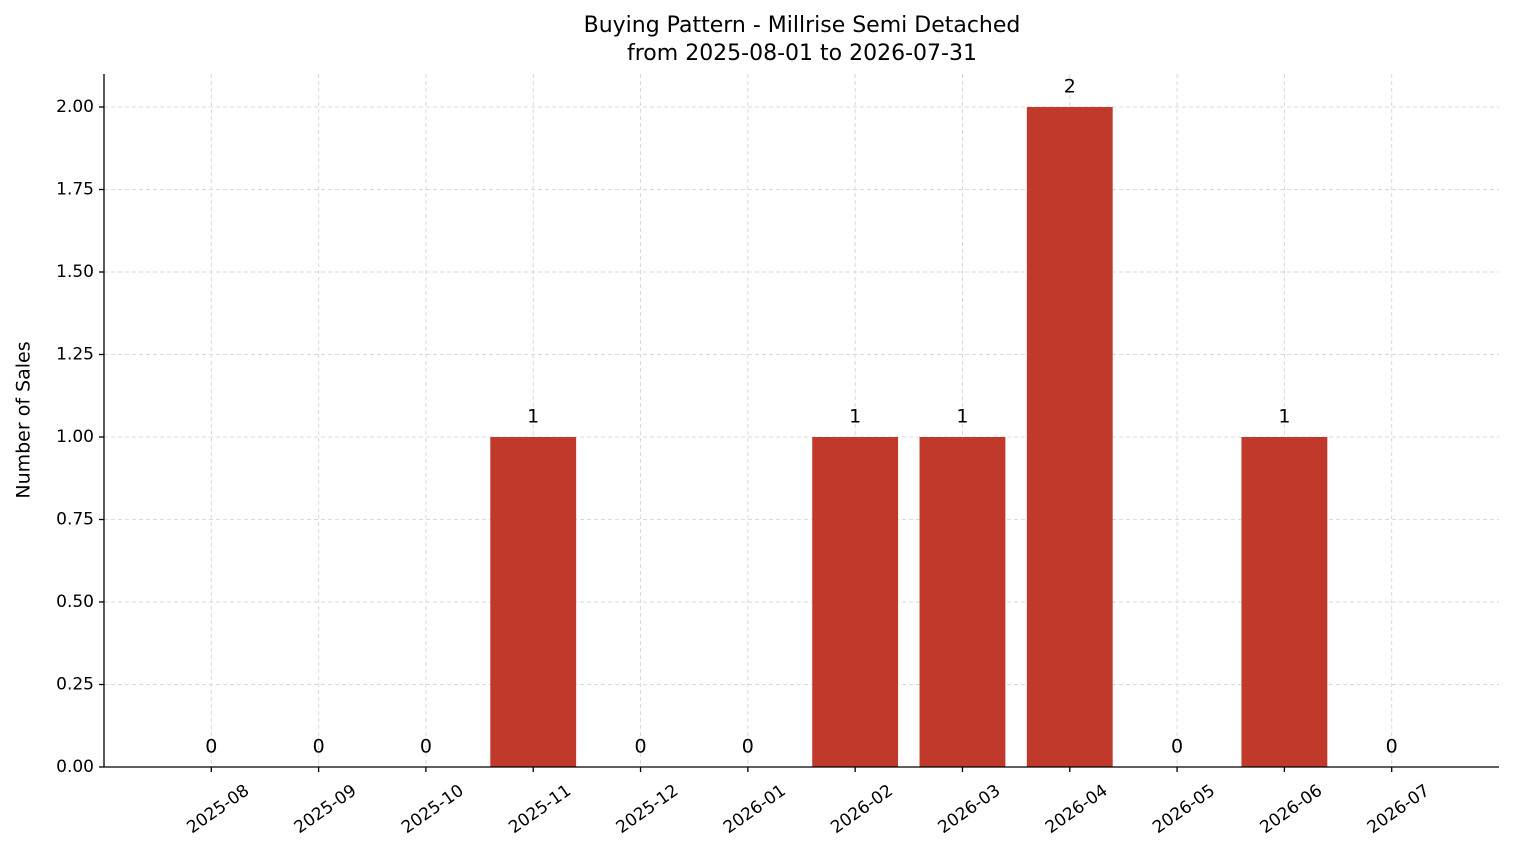 The width and height of the screenshot is (1514, 863). What do you see at coordinates (75, 437) in the screenshot?
I see `y-tick-label: 1.00` at bounding box center [75, 437].